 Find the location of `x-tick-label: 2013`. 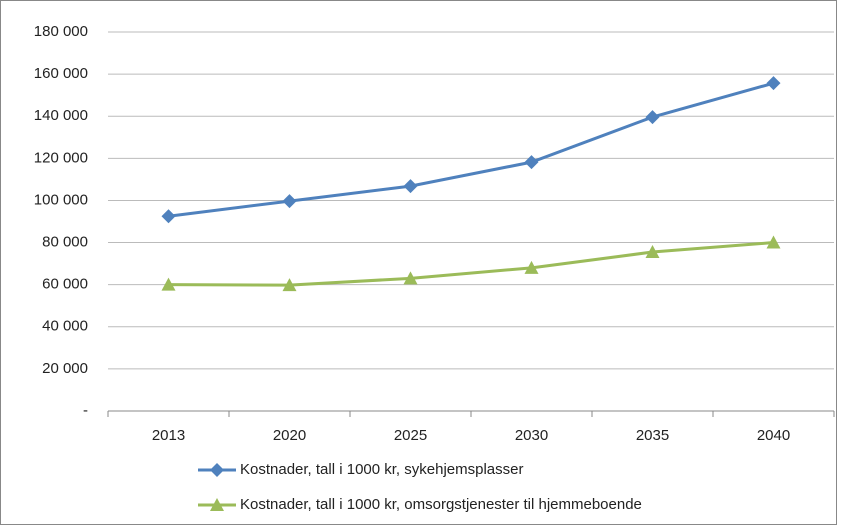

x-tick-label: 2013 is located at coordinates (168, 435).